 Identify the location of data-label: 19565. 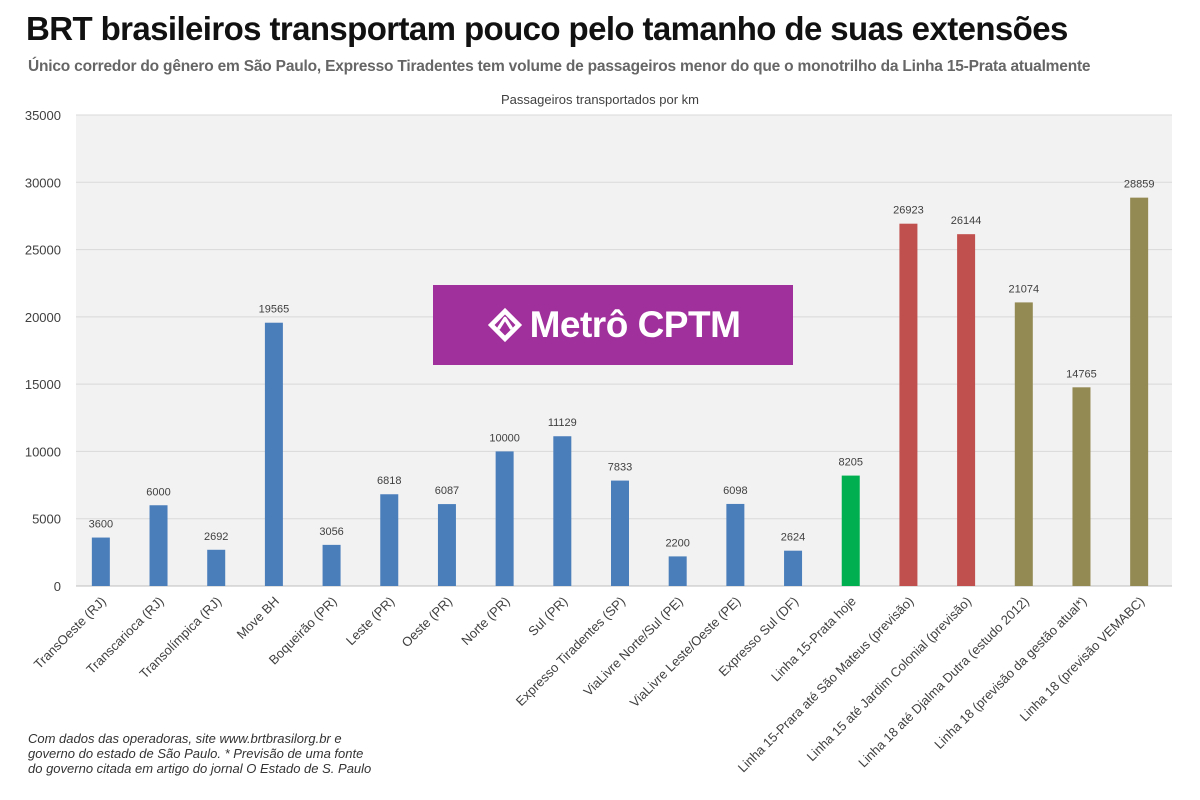
(274, 310).